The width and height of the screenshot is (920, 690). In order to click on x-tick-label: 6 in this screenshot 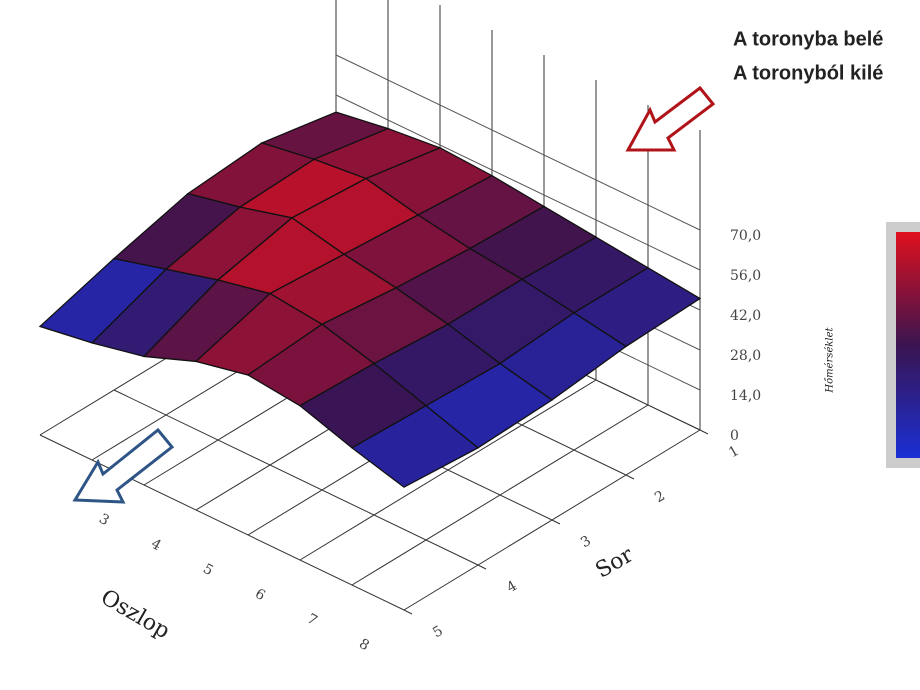, I will do `click(260, 595)`.